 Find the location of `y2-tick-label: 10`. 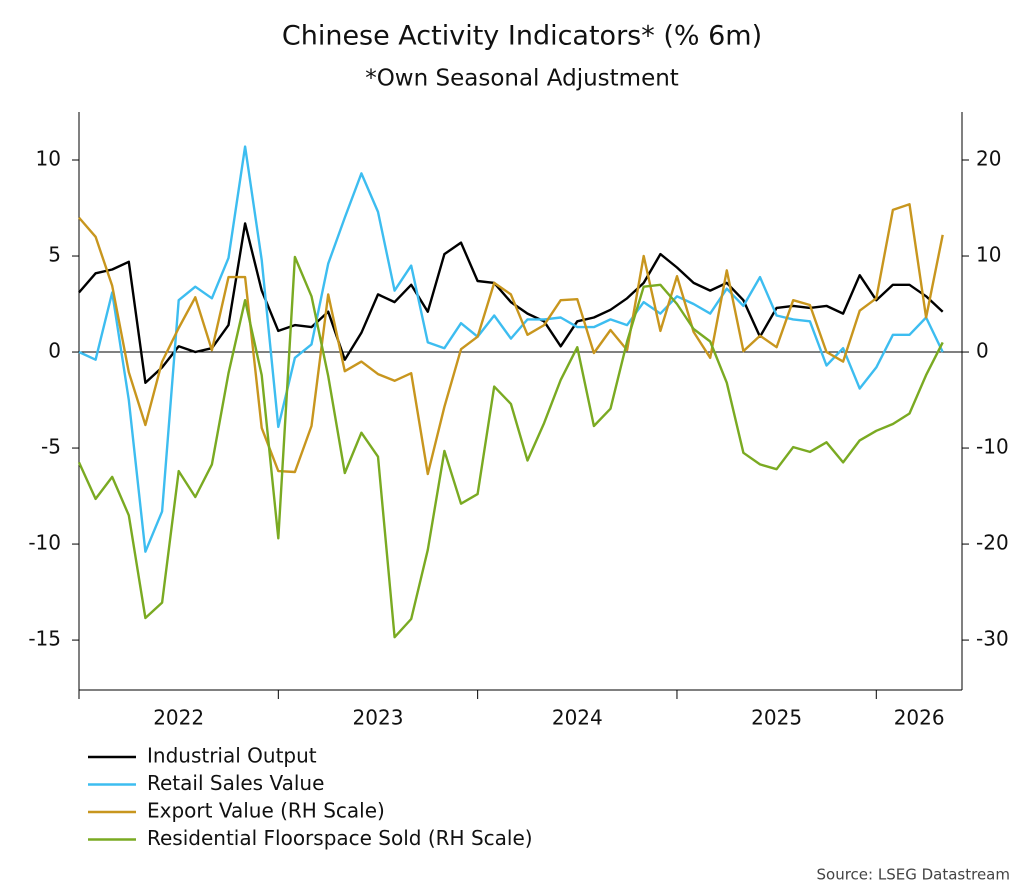

y2-tick-label: 10 is located at coordinates (988, 255).